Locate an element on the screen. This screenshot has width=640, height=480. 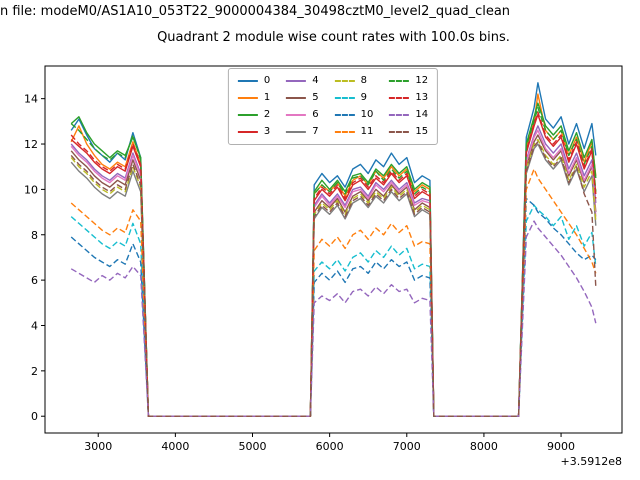
legend-label: 3 is located at coordinates (267, 131).